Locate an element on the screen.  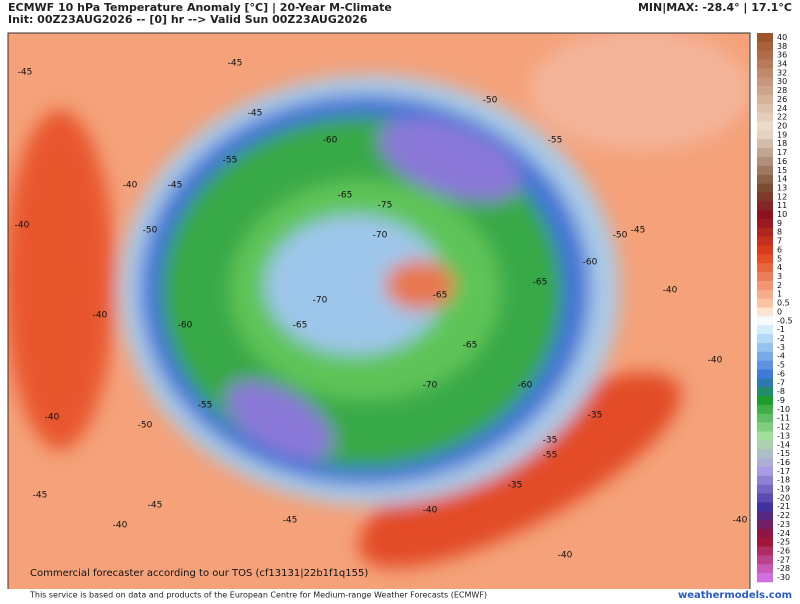
colorbar-label: 28 is located at coordinates (782, 90).